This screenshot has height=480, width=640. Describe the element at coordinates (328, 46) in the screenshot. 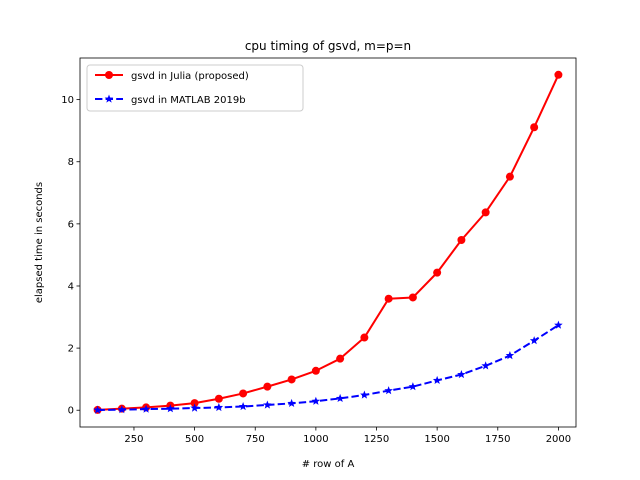

I see `chart-title: cpu timing of gsvd, m=p=n` at that location.